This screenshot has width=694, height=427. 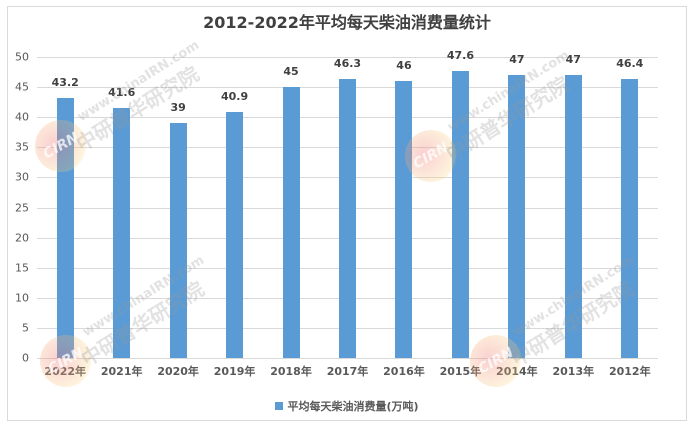 What do you see at coordinates (22, 87) in the screenshot?
I see `y-tick-label: 45` at bounding box center [22, 87].